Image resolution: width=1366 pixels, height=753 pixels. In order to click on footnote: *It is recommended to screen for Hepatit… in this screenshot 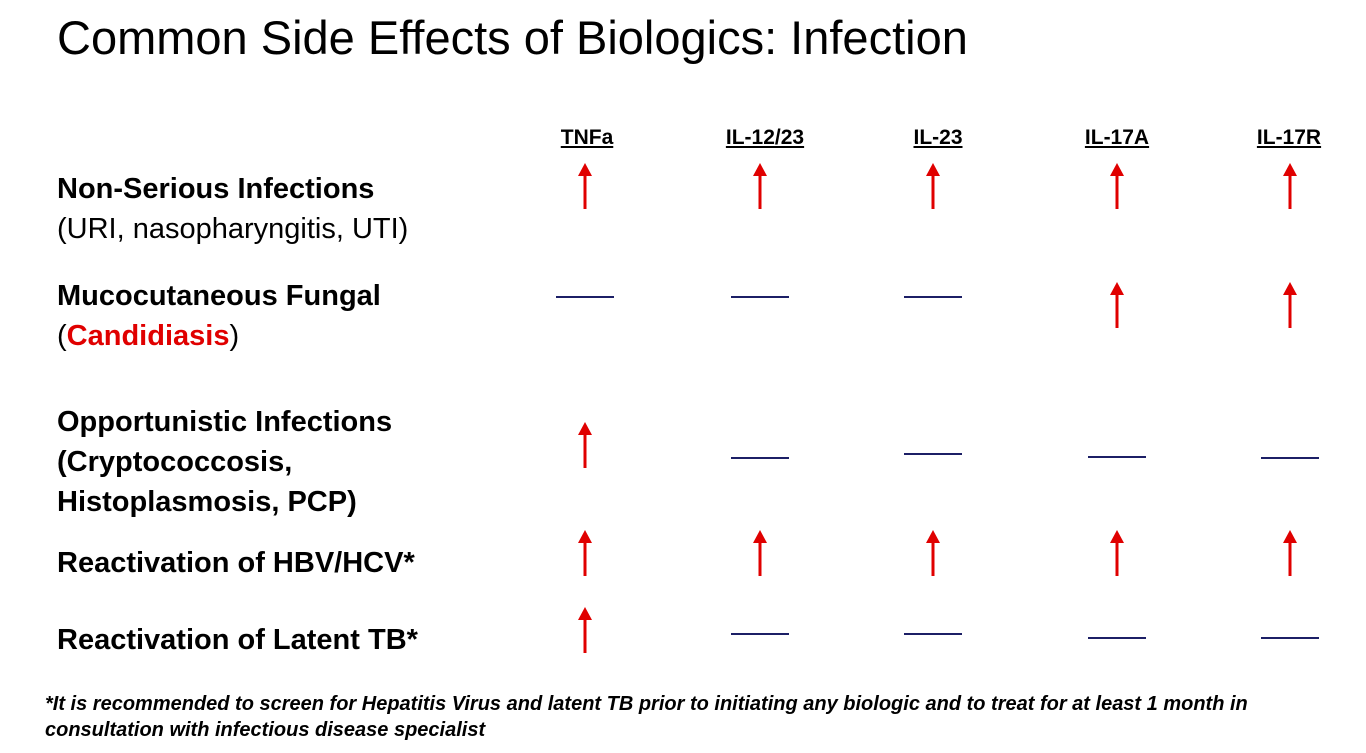, I will do `click(646, 717)`.